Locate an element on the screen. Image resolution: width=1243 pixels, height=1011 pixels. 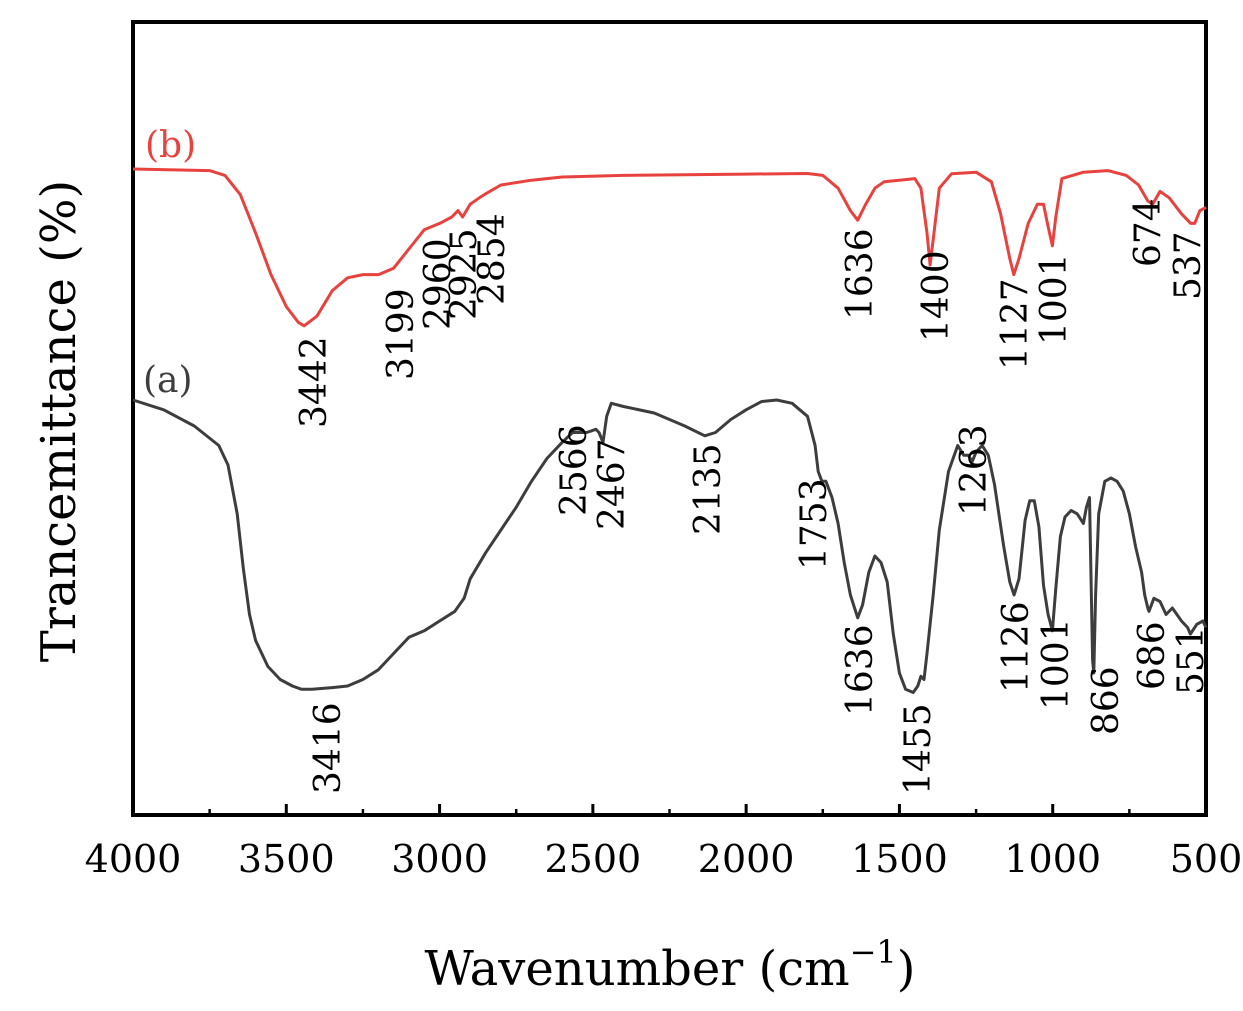
x-axis-label-close: ) is located at coordinates (906, 969).